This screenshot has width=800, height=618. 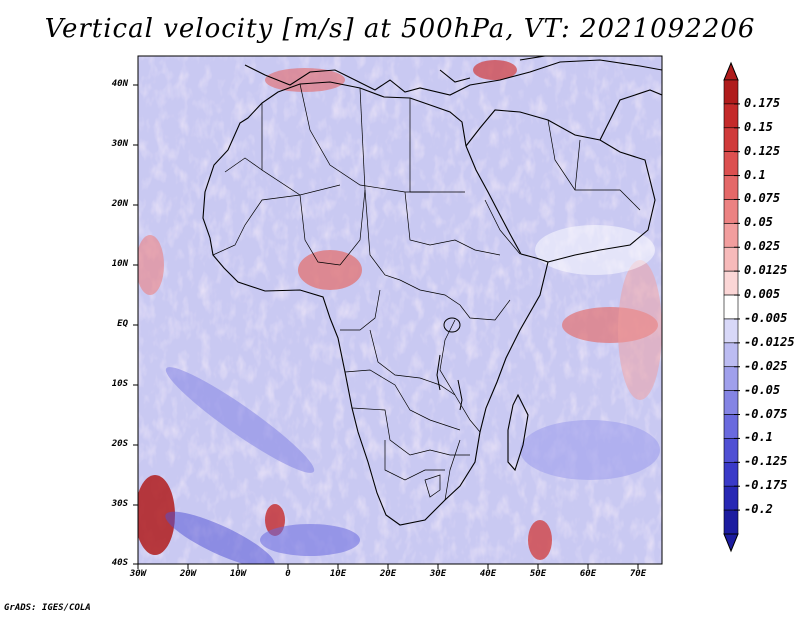 I want to click on colorbar-bottom-arrow, so click(x=731, y=543).